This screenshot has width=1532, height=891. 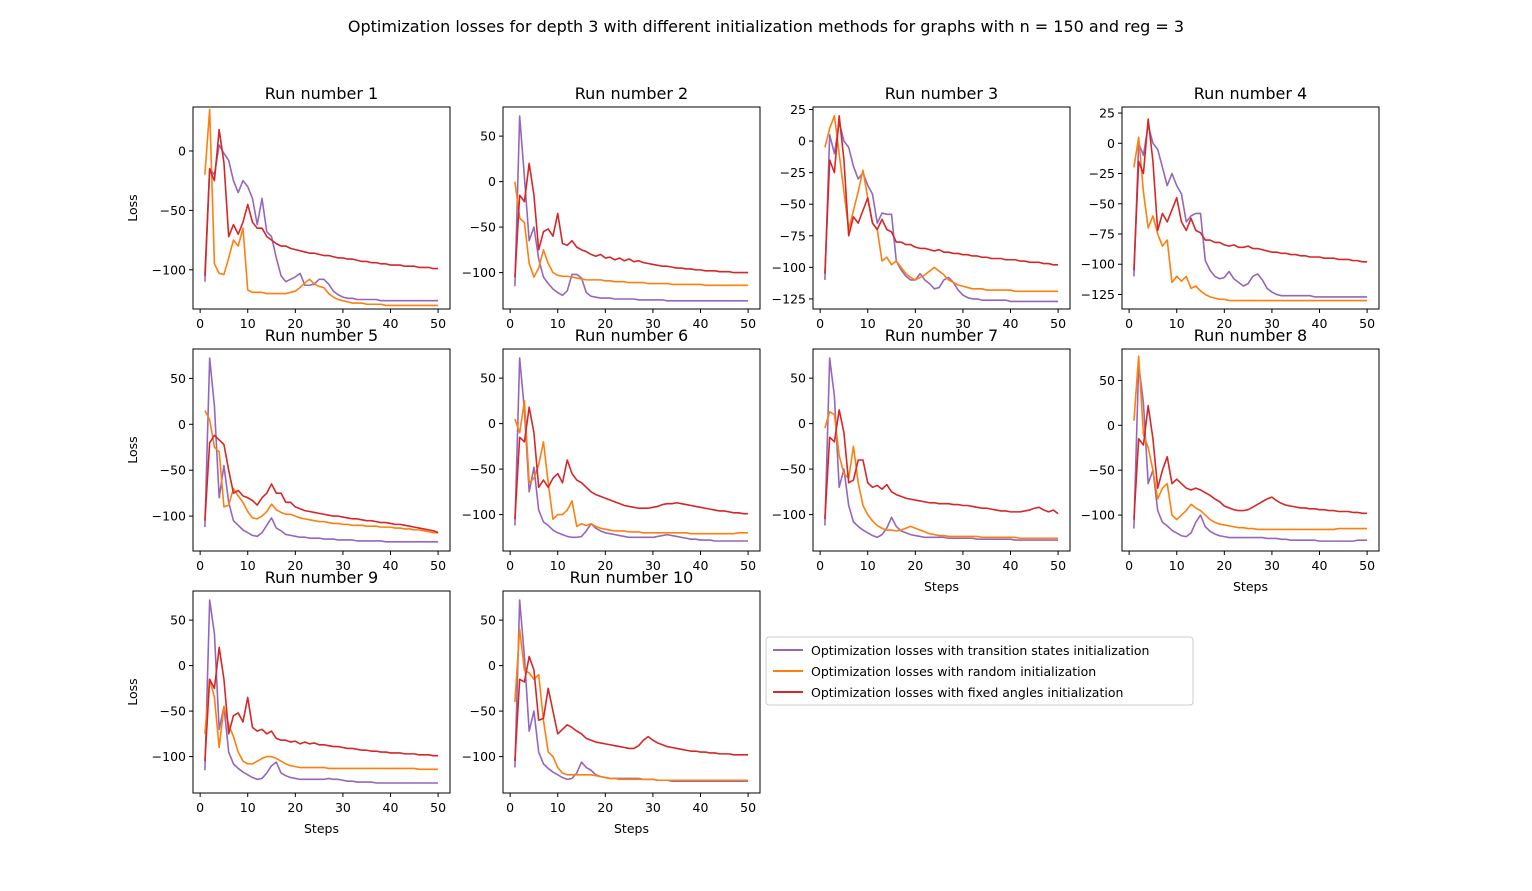 I want to click on y-axis-label: Loss, so click(x=132, y=449).